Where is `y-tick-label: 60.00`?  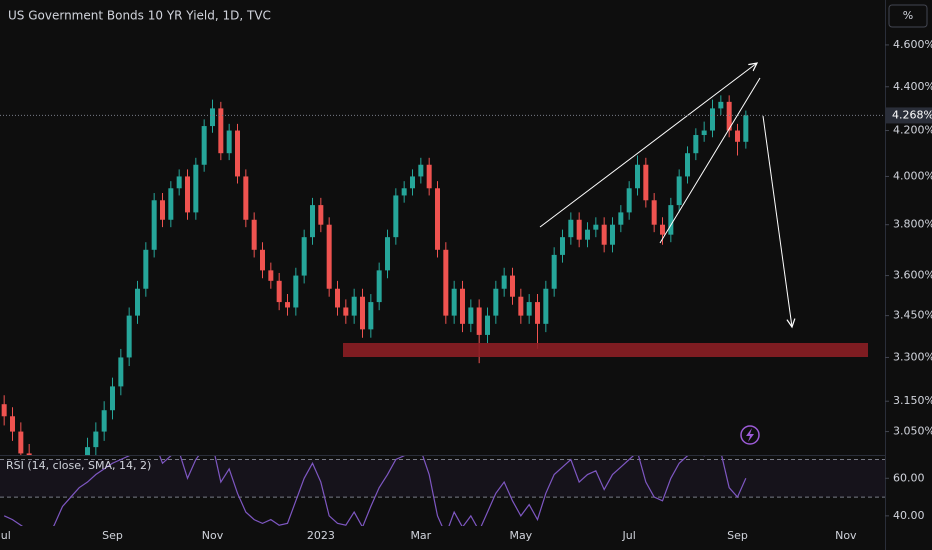 y-tick-label: 60.00 is located at coordinates (909, 477).